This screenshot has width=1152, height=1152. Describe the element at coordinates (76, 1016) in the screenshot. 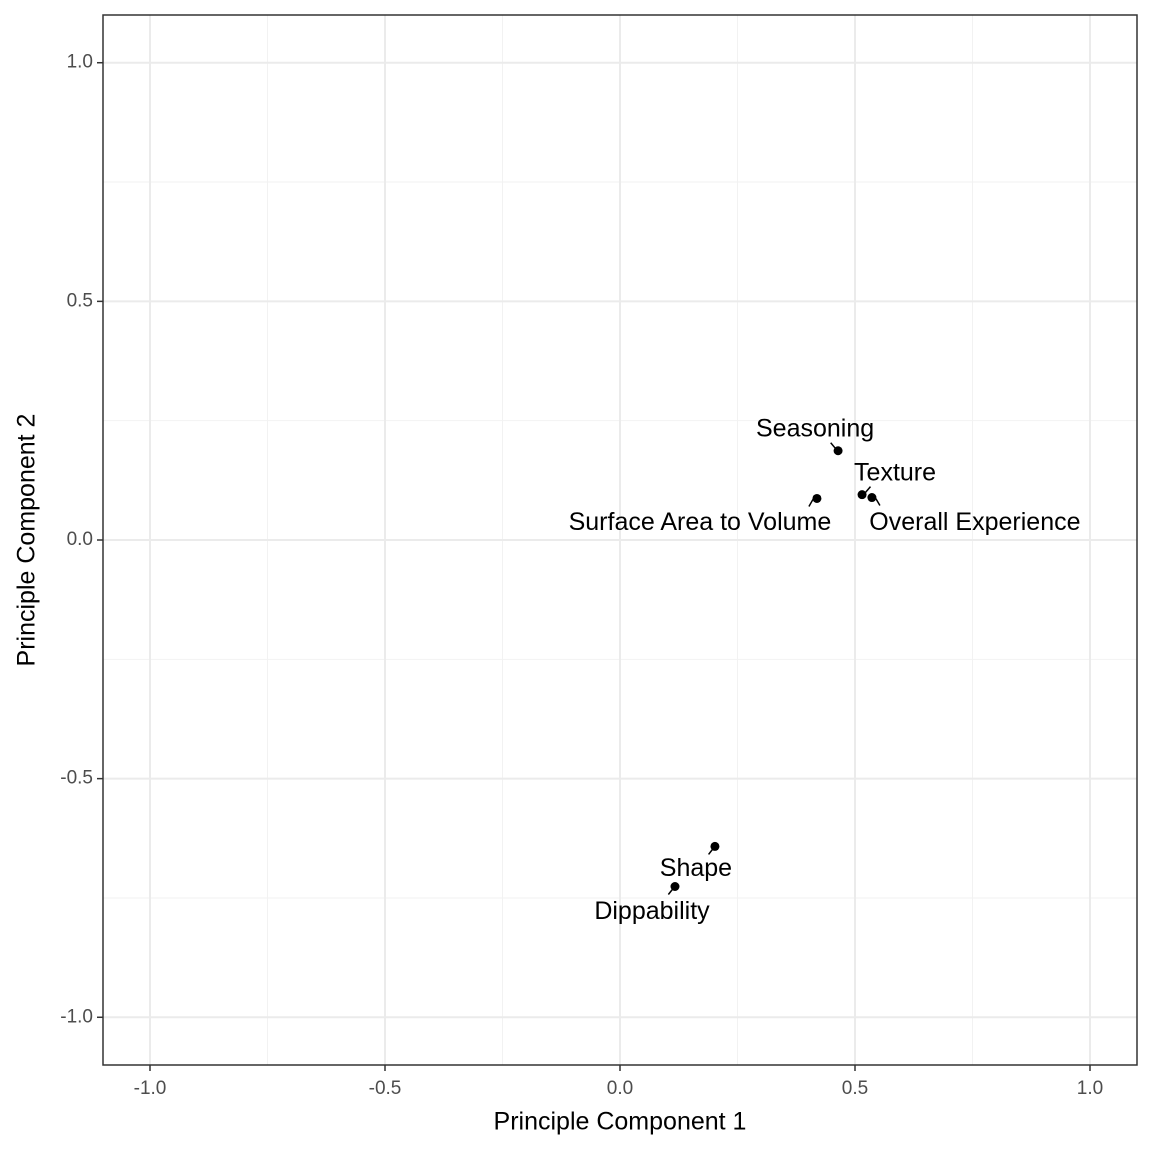

I see `y-tick-label: -1.0` at that location.